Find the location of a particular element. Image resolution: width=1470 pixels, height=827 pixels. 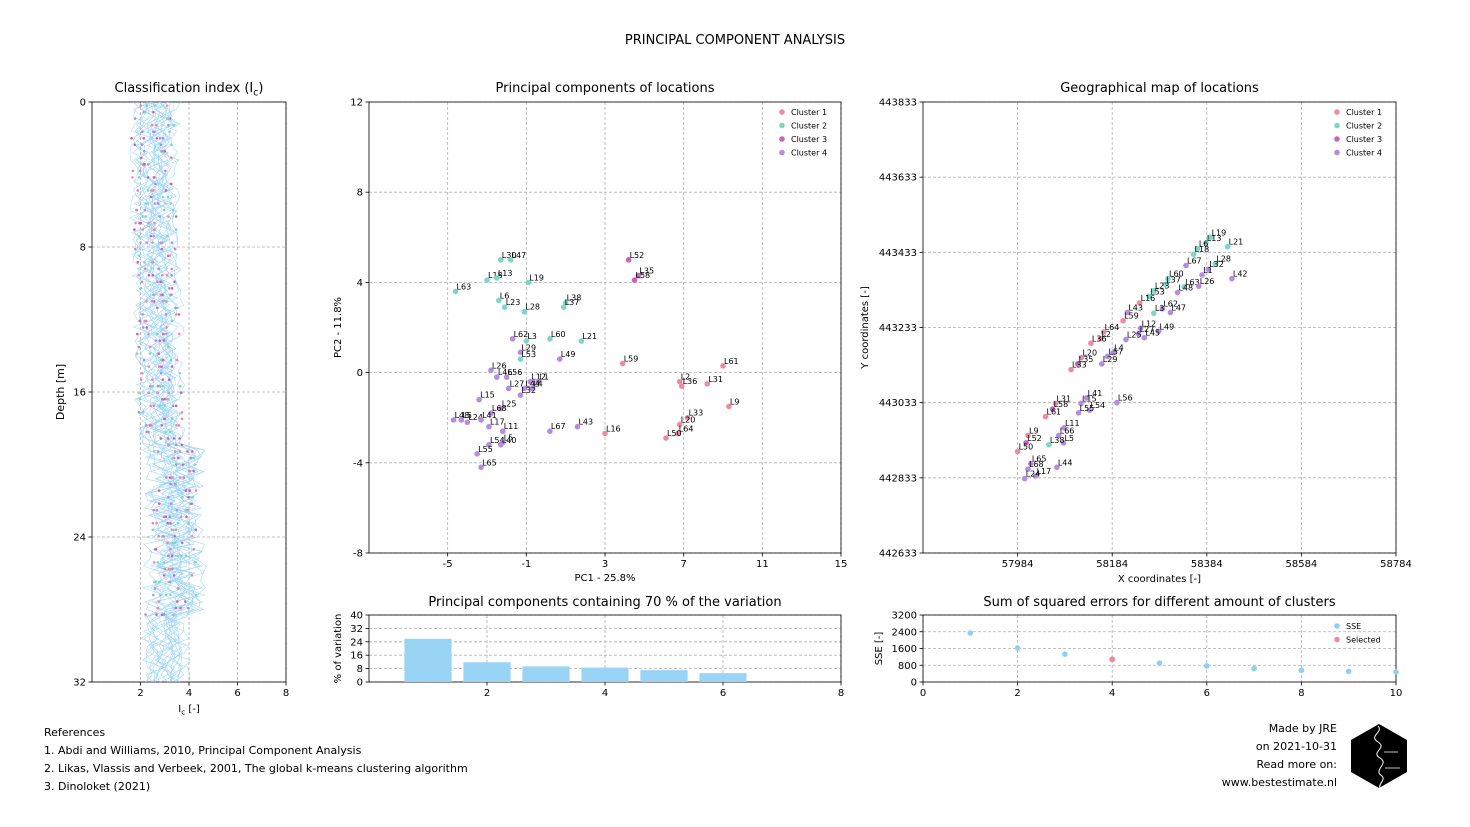

geo-point-label: L28 is located at coordinates (1223, 259).